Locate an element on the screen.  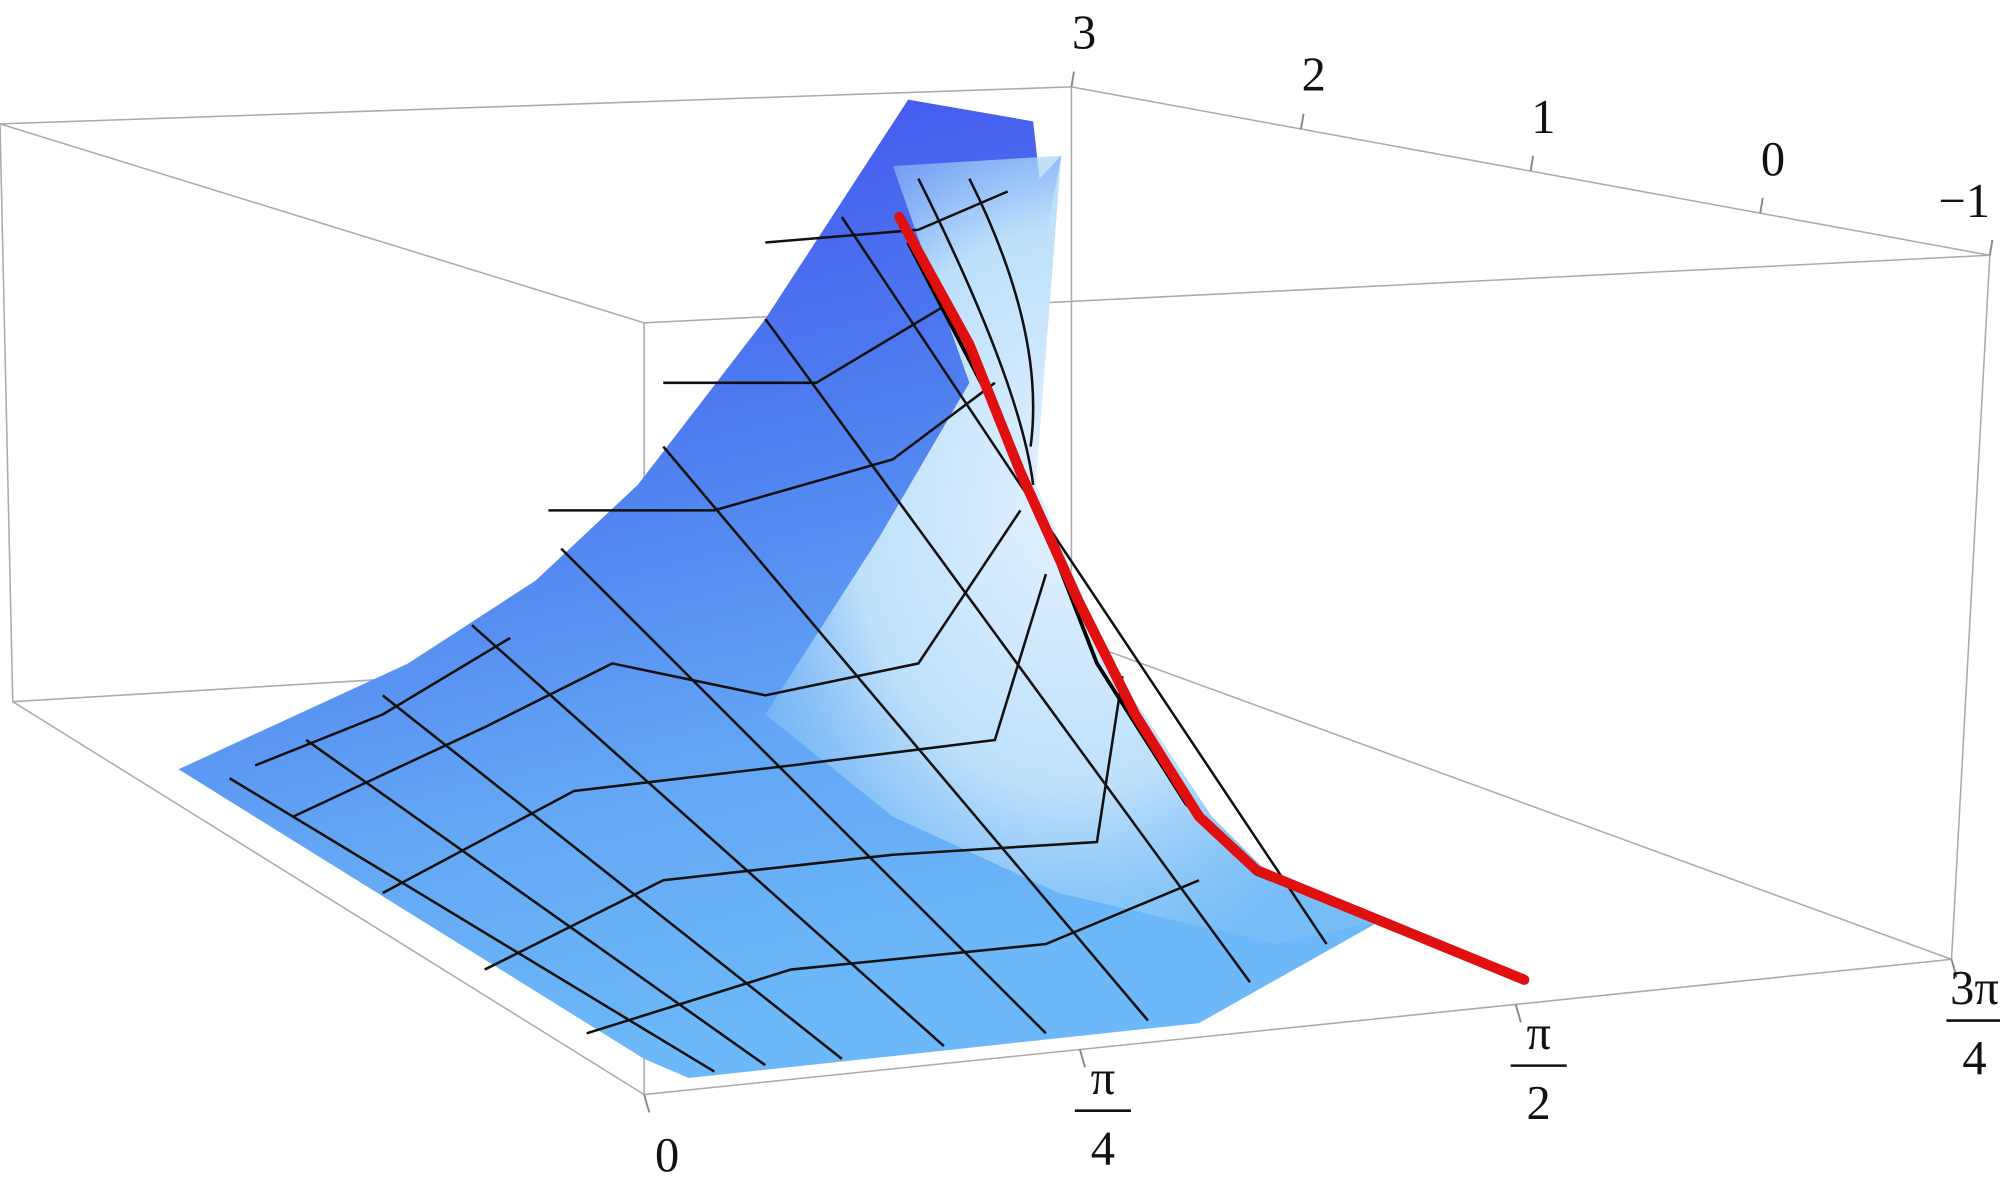
y-tick-label: 3 is located at coordinates (1084, 33).